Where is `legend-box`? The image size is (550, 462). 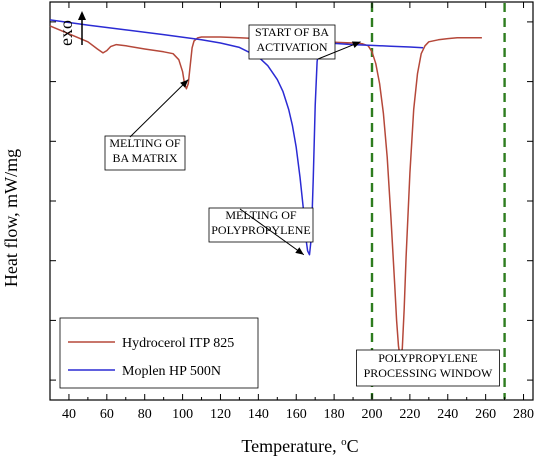 legend-box is located at coordinates (159, 353).